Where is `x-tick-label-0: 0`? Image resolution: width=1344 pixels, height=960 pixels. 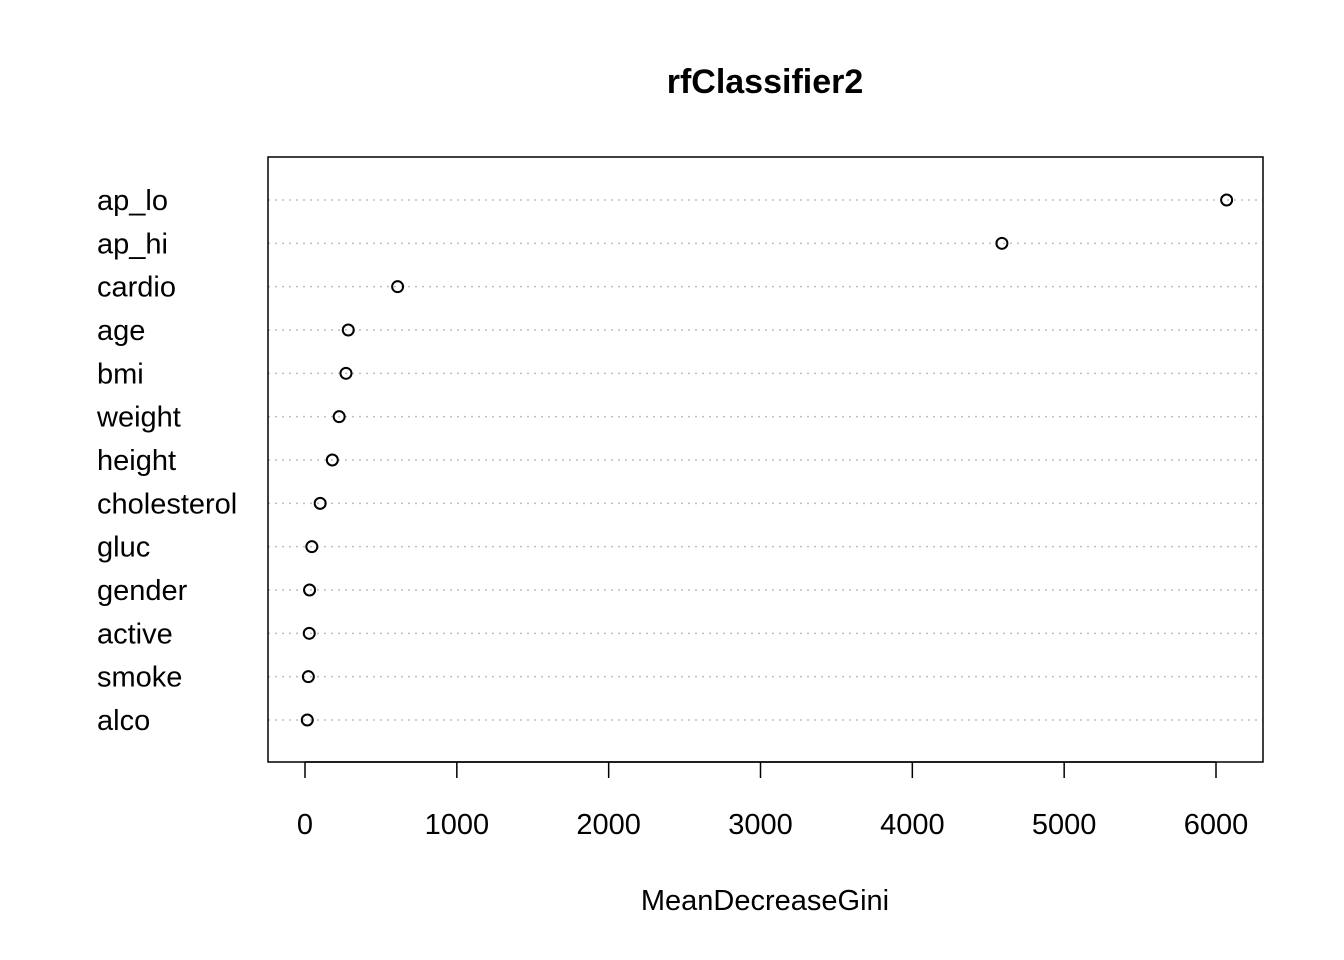
x-tick-label-0: 0 is located at coordinates (305, 825).